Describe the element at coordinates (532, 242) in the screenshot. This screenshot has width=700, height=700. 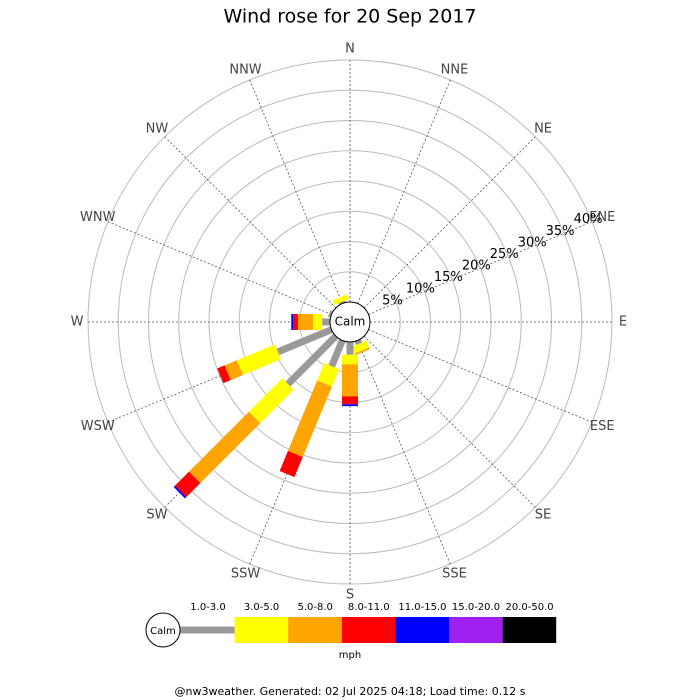
I see `ring-label: 30%` at that location.